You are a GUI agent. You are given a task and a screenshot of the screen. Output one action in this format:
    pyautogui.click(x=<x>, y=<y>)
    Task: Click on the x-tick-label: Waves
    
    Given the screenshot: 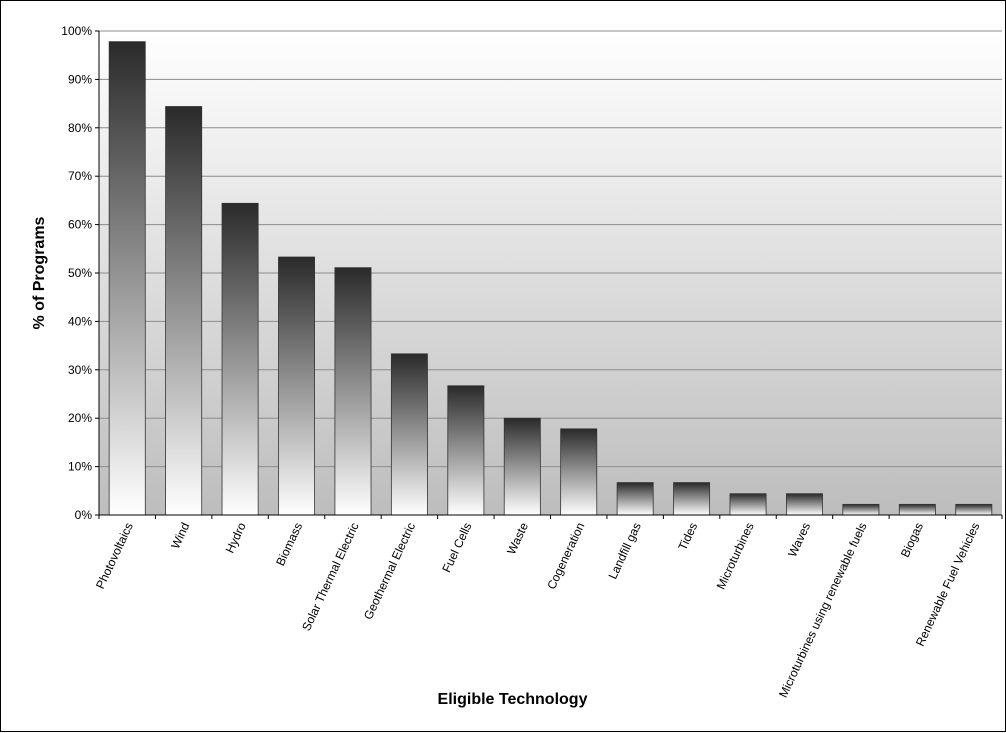 What is the action you would take?
    pyautogui.click(x=799, y=539)
    